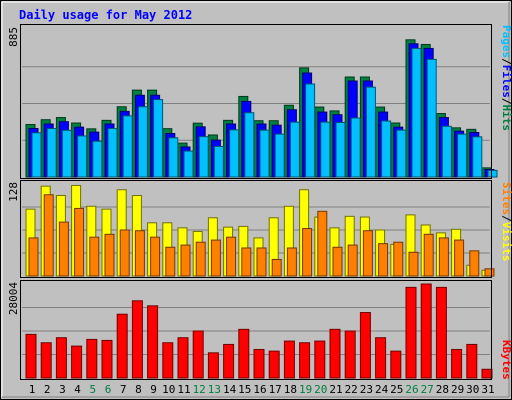  What do you see at coordinates (183, 389) in the screenshot?
I see `x-tick-label-11: 11` at bounding box center [183, 389].